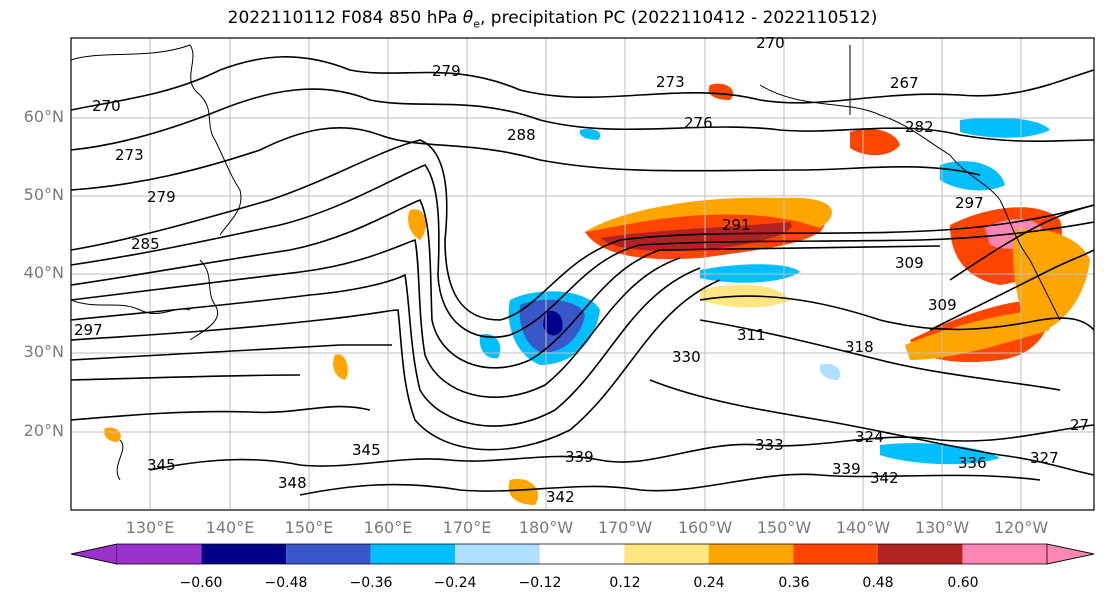  I want to click on contour-label: 330, so click(686, 357).